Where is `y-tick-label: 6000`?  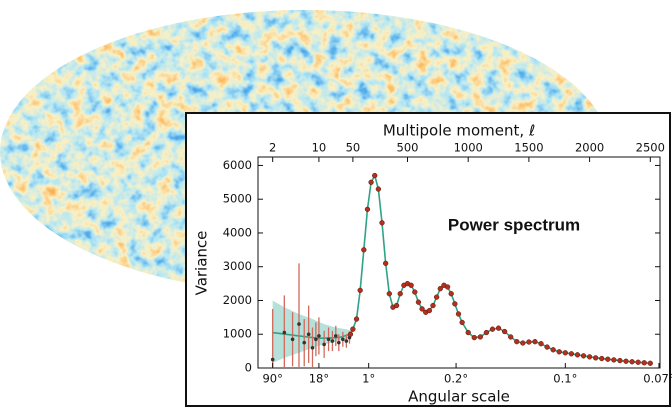
y-tick-label: 6000 is located at coordinates (237, 165).